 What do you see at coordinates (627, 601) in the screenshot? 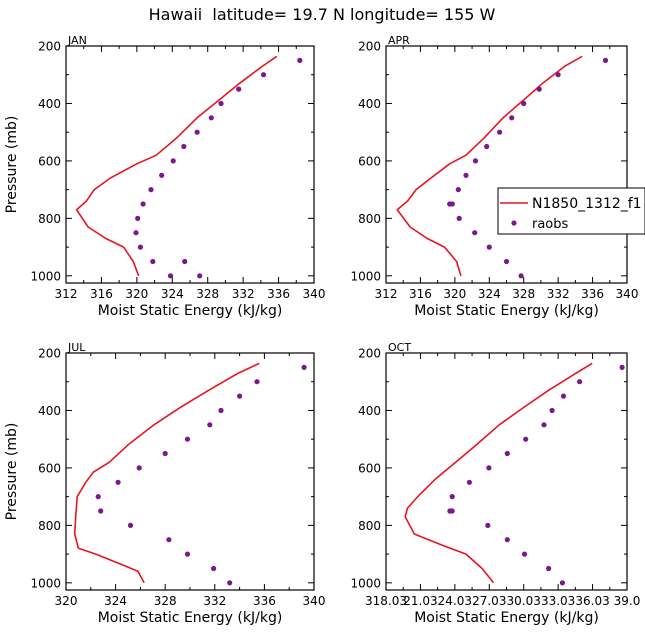
I see `x-tick-label: 39.0` at bounding box center [627, 601].